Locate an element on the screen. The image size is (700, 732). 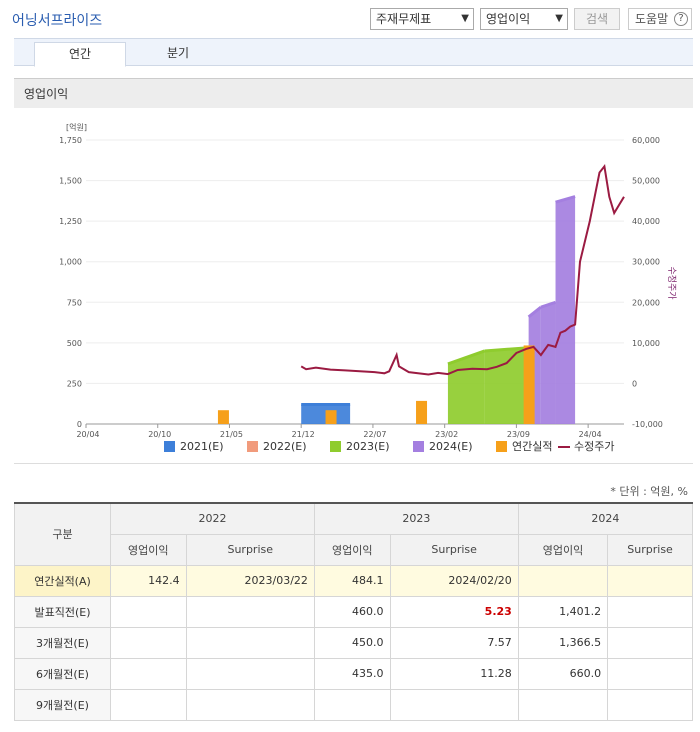
section-title: 영업이익 is located at coordinates (353, 93).